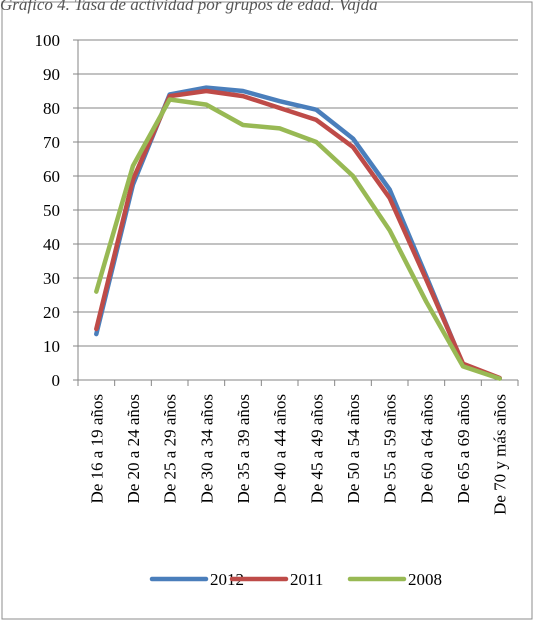 The height and width of the screenshot is (621, 534). Describe the element at coordinates (51, 108) in the screenshot. I see `y-tick-label: 80` at that location.